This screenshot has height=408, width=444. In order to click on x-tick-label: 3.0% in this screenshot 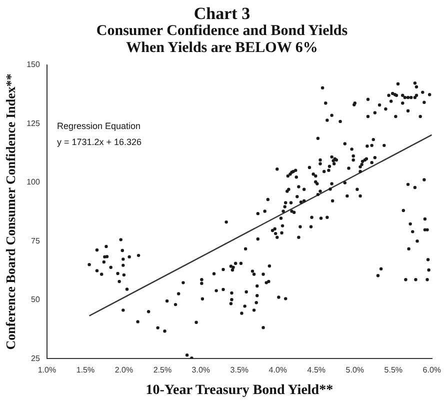, I will do `click(201, 370)`.